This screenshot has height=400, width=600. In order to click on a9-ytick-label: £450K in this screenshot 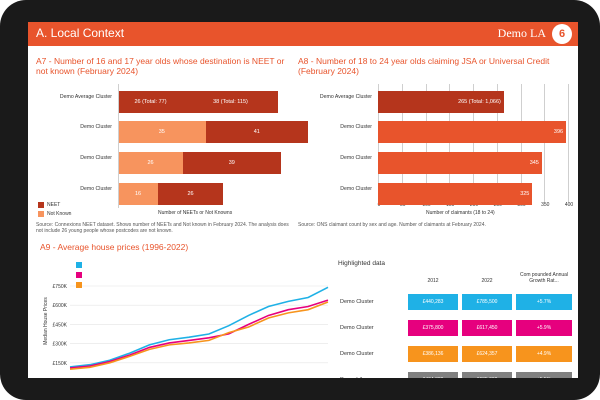, I will do `click(60, 325)`.